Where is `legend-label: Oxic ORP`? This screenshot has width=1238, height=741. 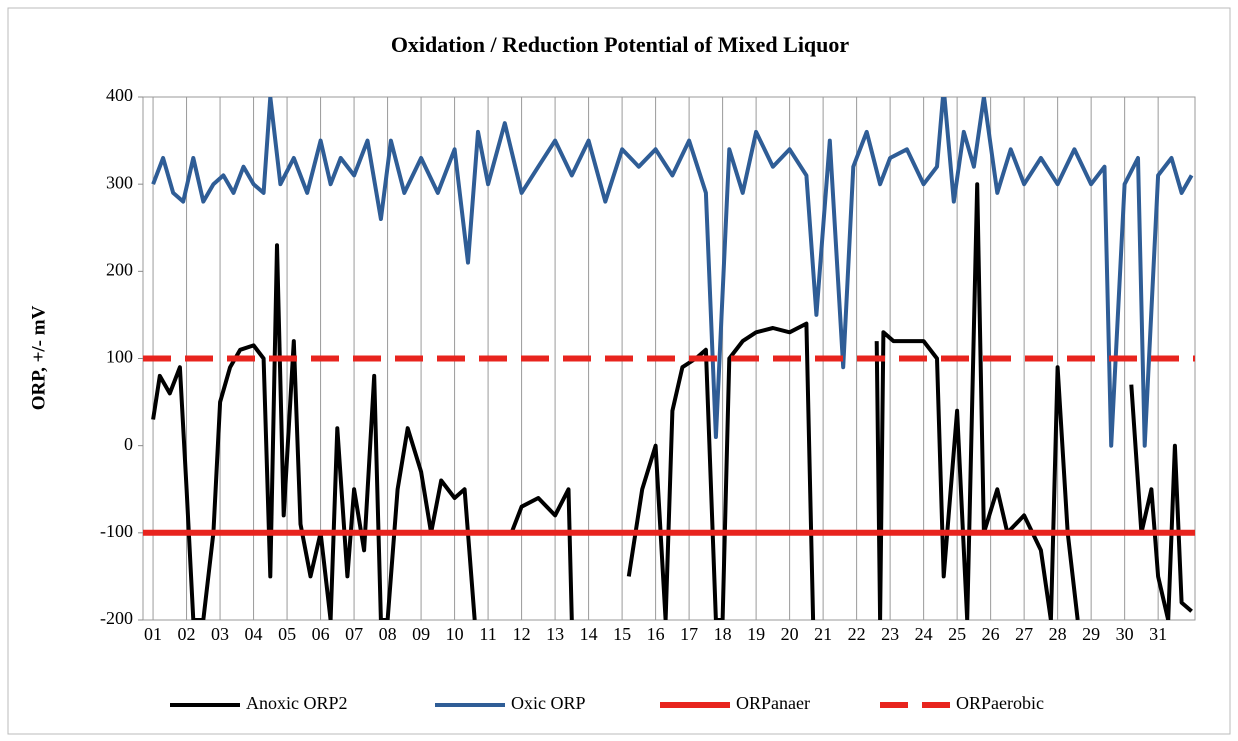
legend-label: Oxic ORP is located at coordinates (548, 703).